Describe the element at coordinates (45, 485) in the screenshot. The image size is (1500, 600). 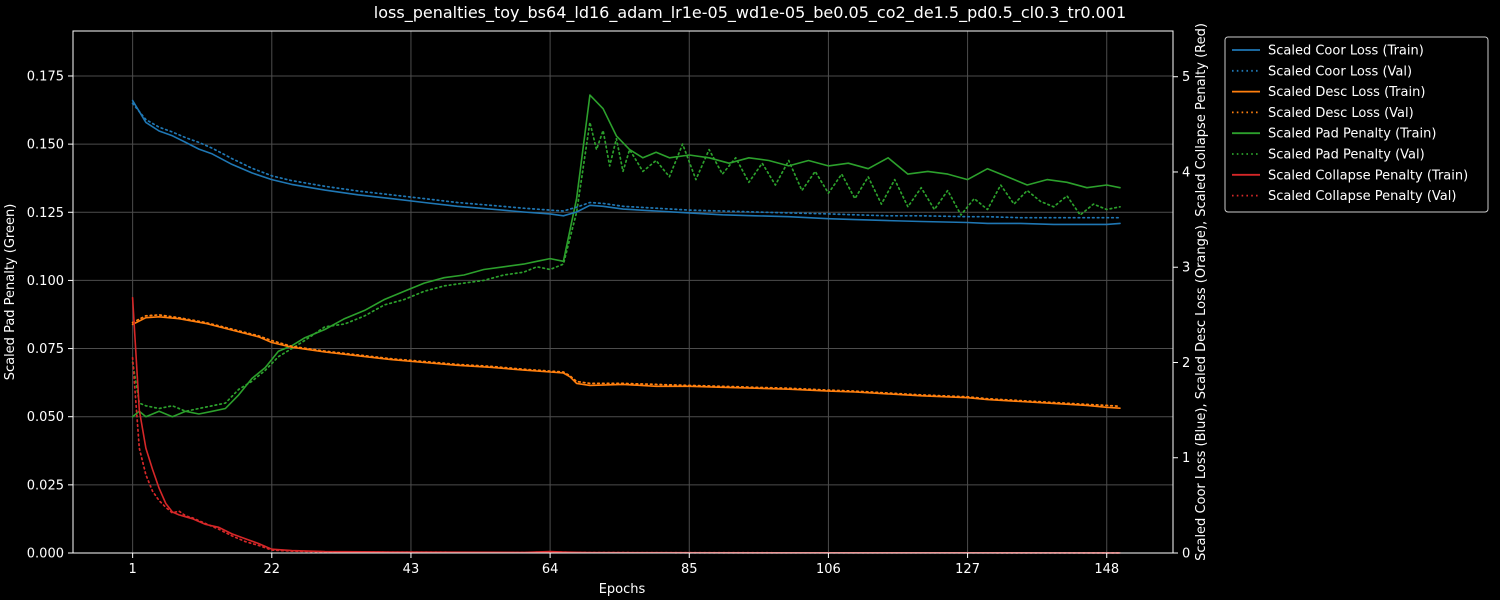
I see `y-left-tick-label-1: 0.025` at that location.